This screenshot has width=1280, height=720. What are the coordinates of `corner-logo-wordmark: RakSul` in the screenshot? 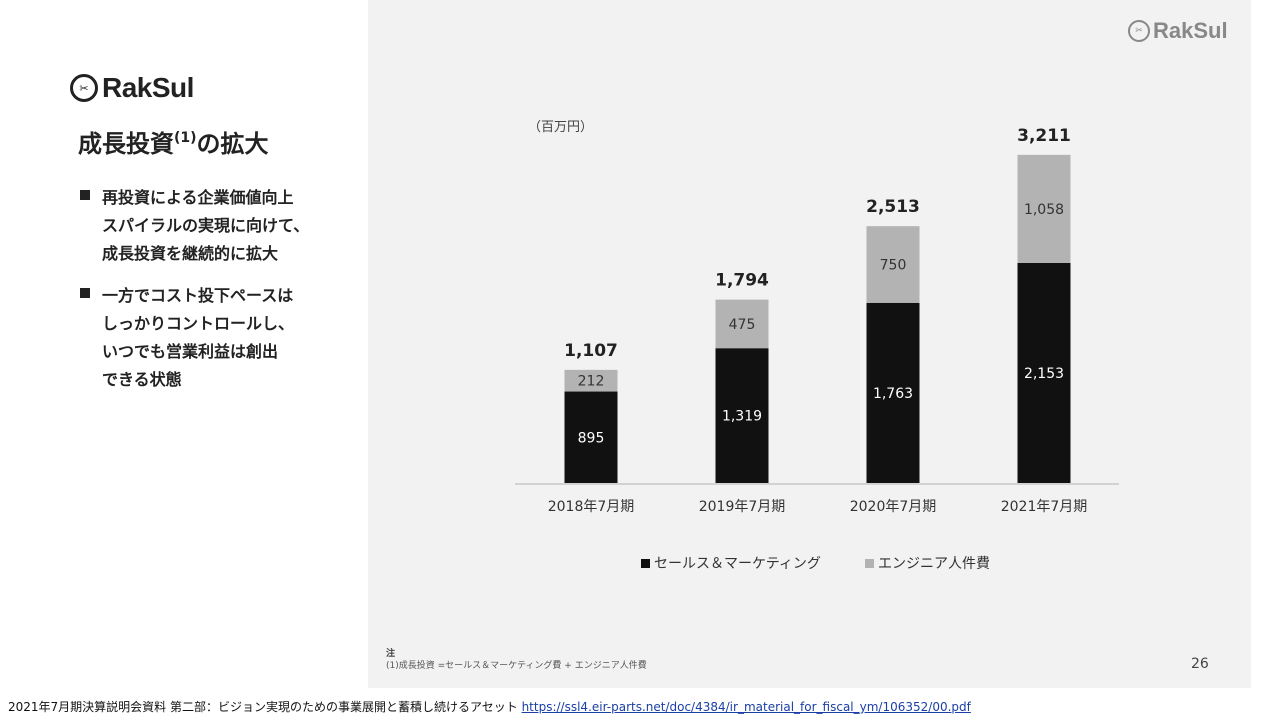 It's located at (1190, 30).